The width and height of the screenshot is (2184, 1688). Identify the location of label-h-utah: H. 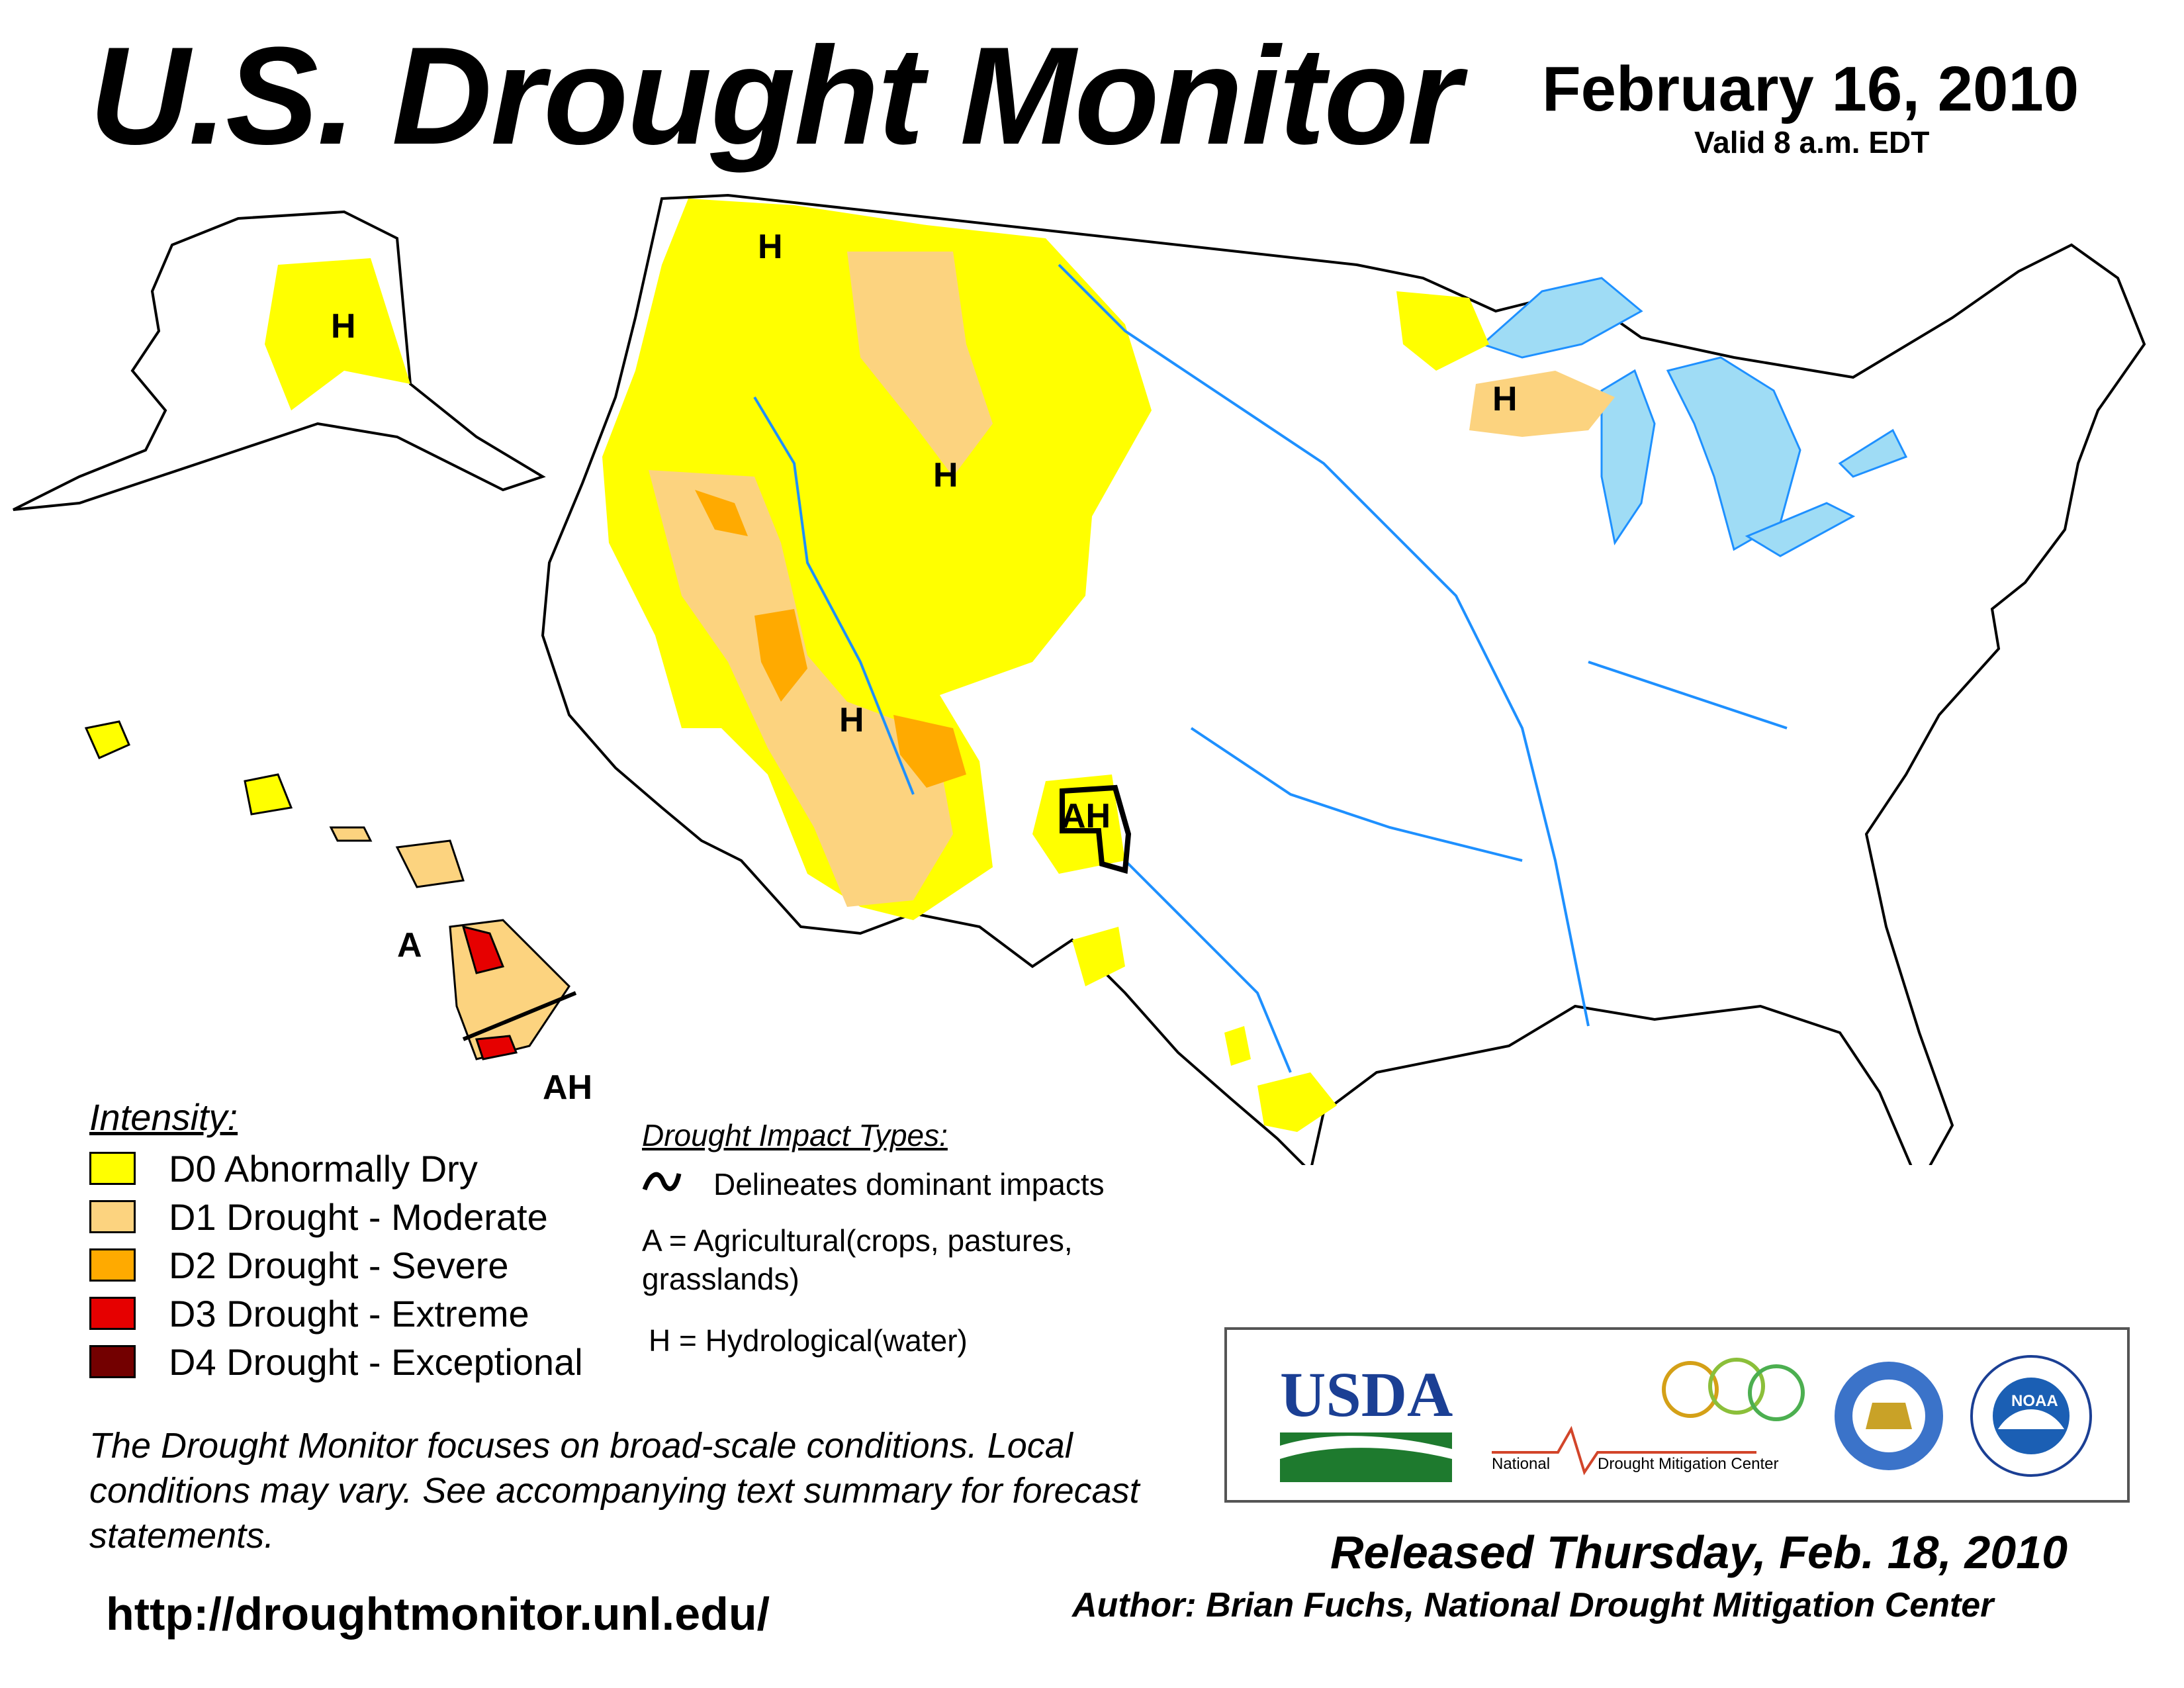
(852, 720).